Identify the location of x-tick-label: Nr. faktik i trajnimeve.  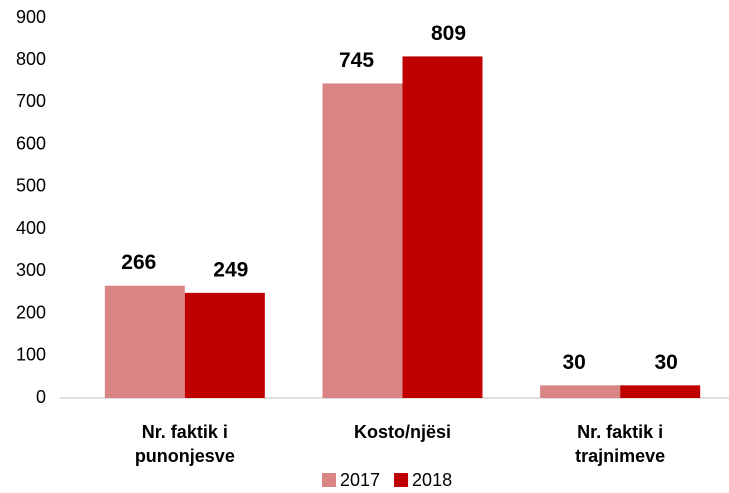
(620, 444).